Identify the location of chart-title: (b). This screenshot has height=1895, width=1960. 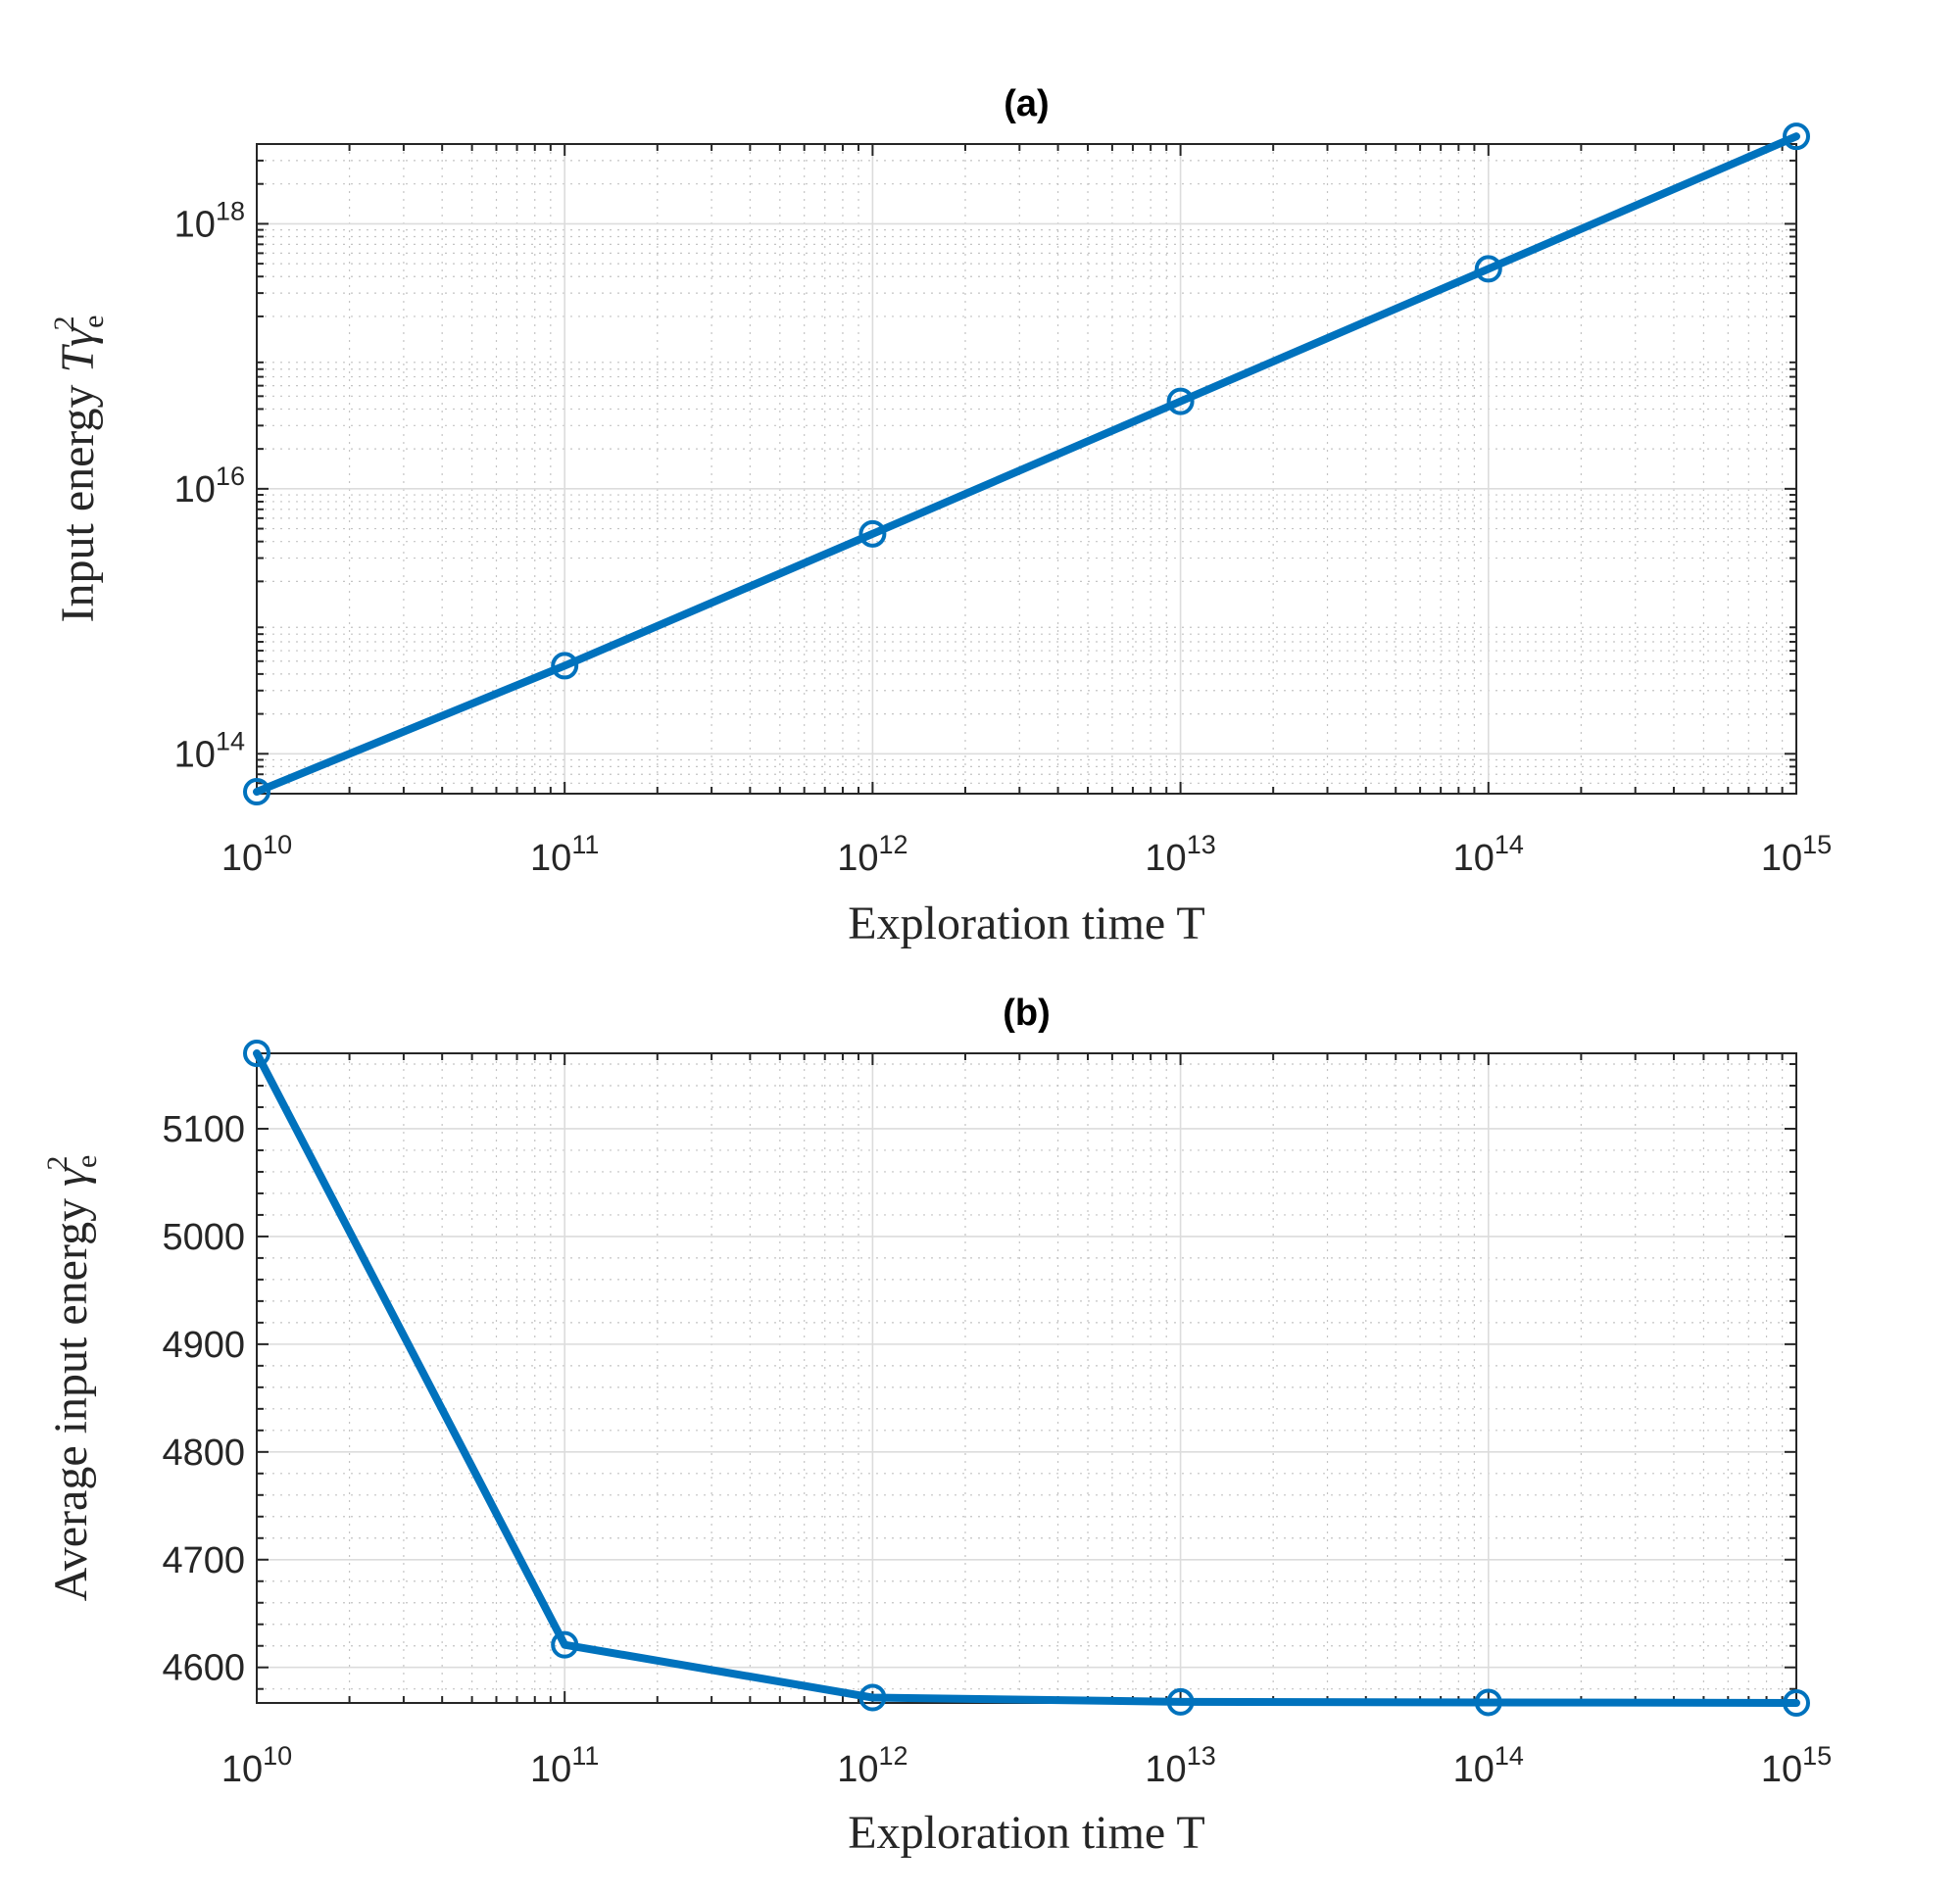
(1027, 1014).